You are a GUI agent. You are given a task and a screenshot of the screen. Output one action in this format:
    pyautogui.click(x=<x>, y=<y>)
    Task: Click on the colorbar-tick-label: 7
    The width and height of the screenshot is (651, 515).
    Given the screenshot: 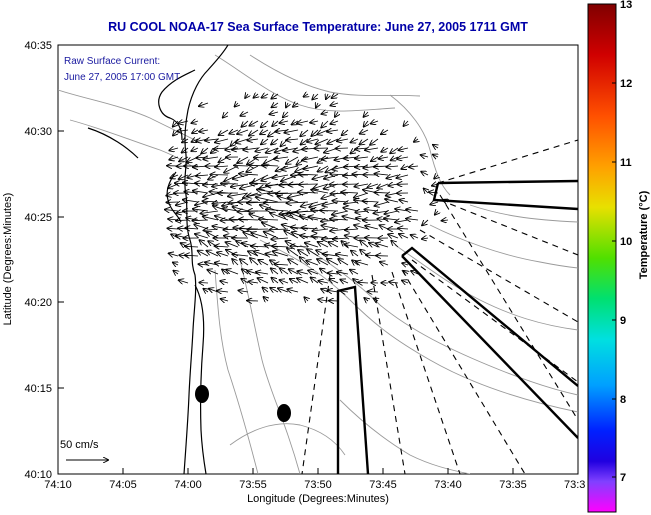 What is the action you would take?
    pyautogui.click(x=623, y=478)
    